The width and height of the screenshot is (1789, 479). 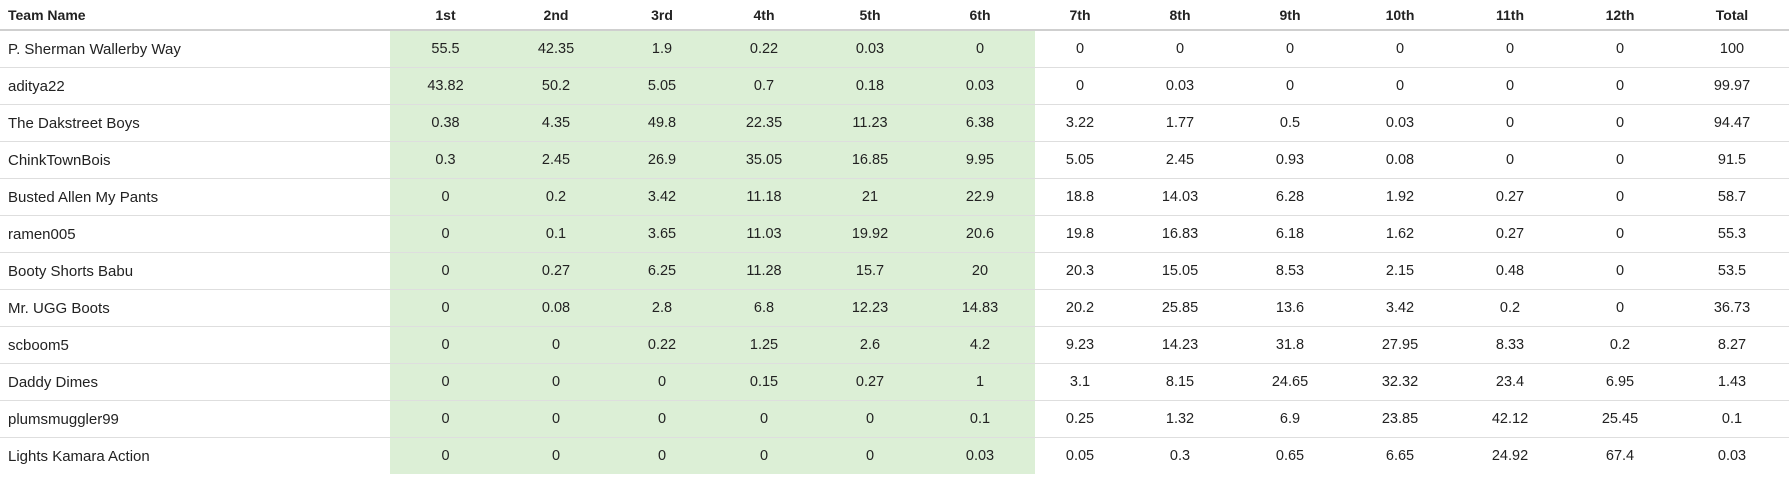 I want to click on place-1-odds-cell: 43.82, so click(x=445, y=86).